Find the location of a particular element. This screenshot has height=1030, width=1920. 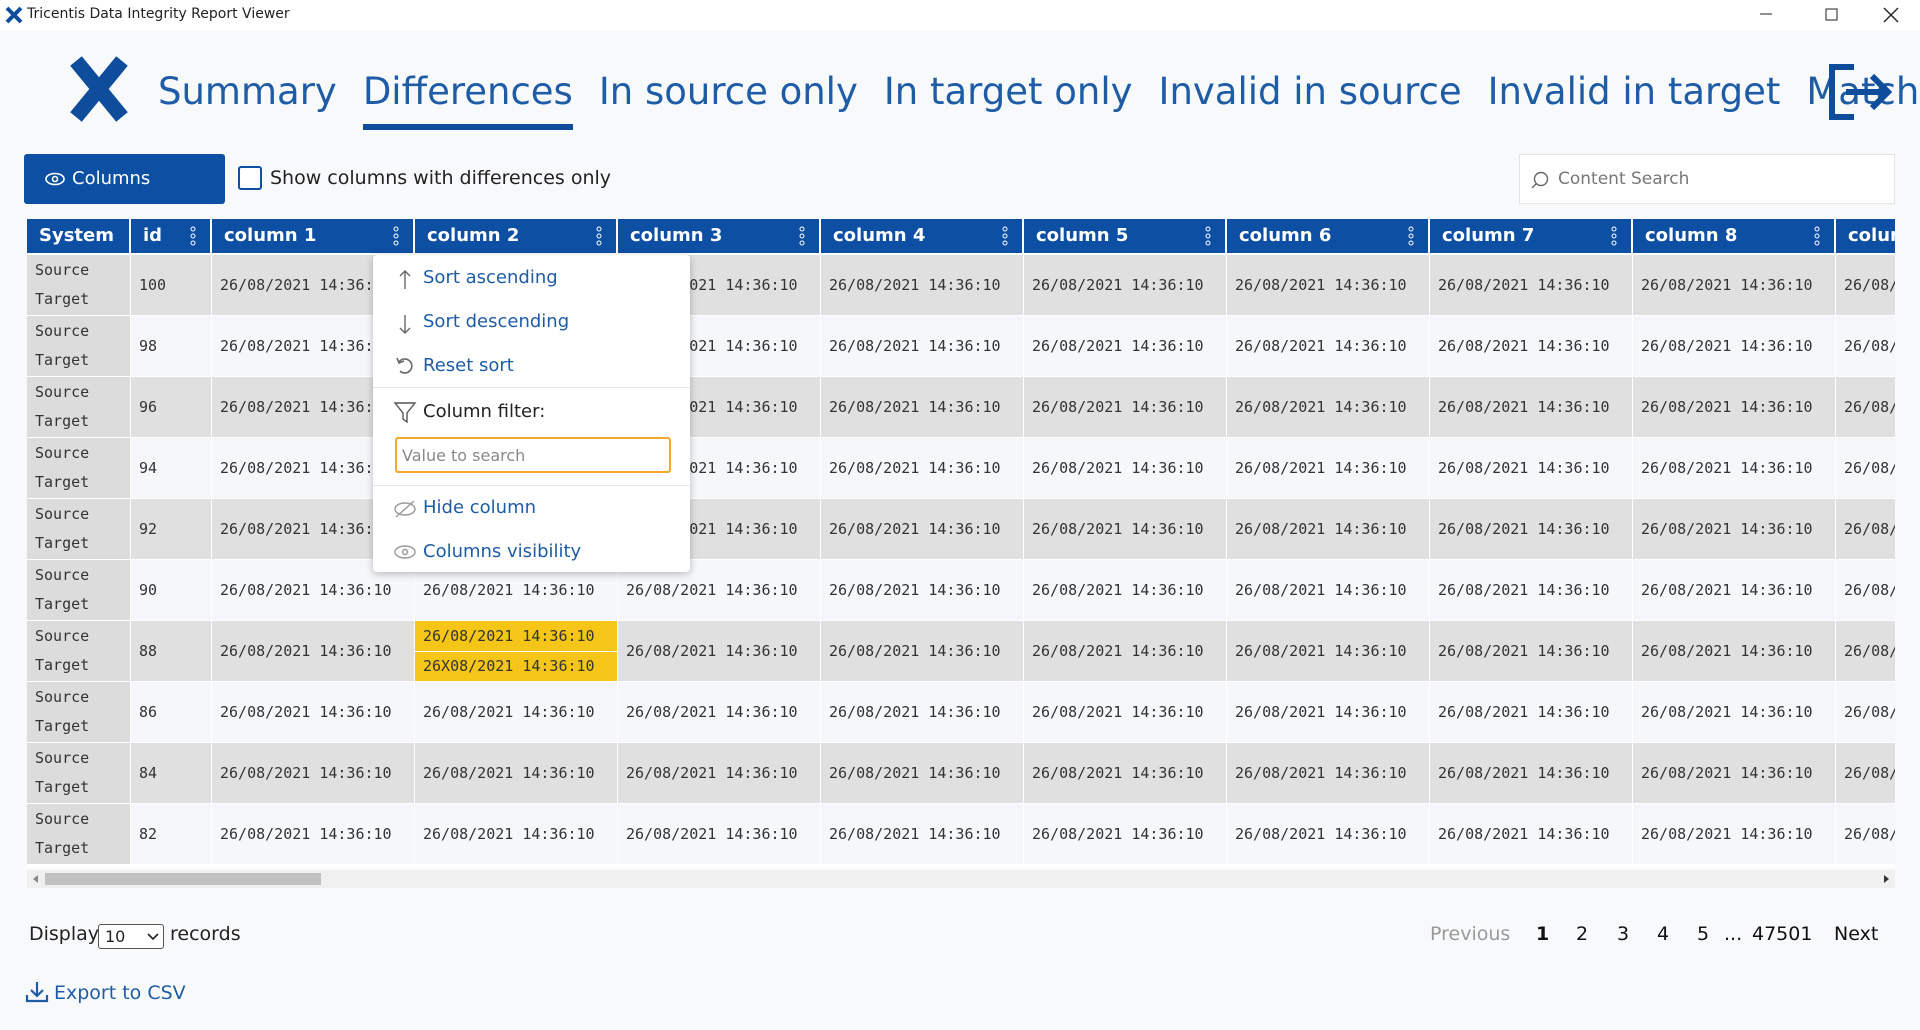

page-link: 47501 is located at coordinates (1782, 934).